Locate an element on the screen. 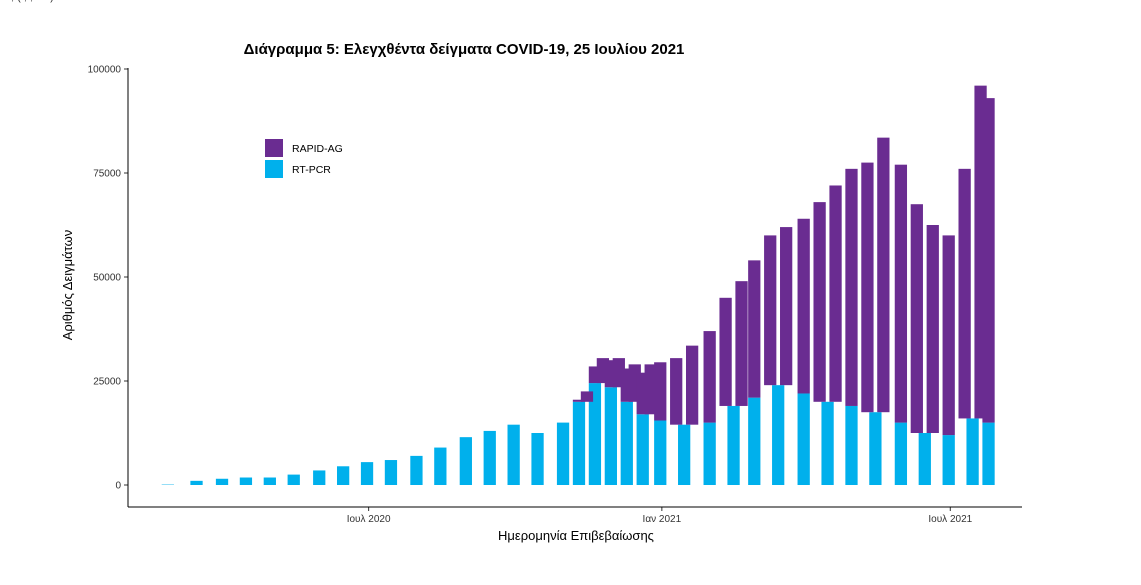 The width and height of the screenshot is (1141, 585). x-axis-label: Ημερομηνία Επιβεβαίωσης is located at coordinates (576, 535).